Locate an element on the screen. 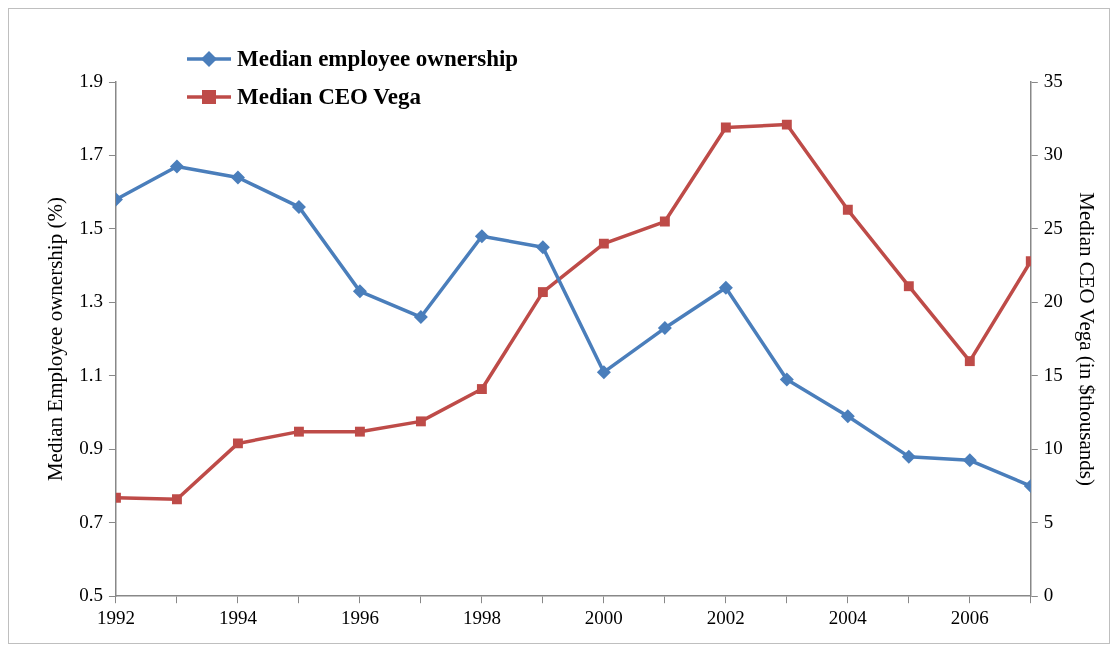 The image size is (1120, 652). y2-tick-label: 30 is located at coordinates (1053, 154).